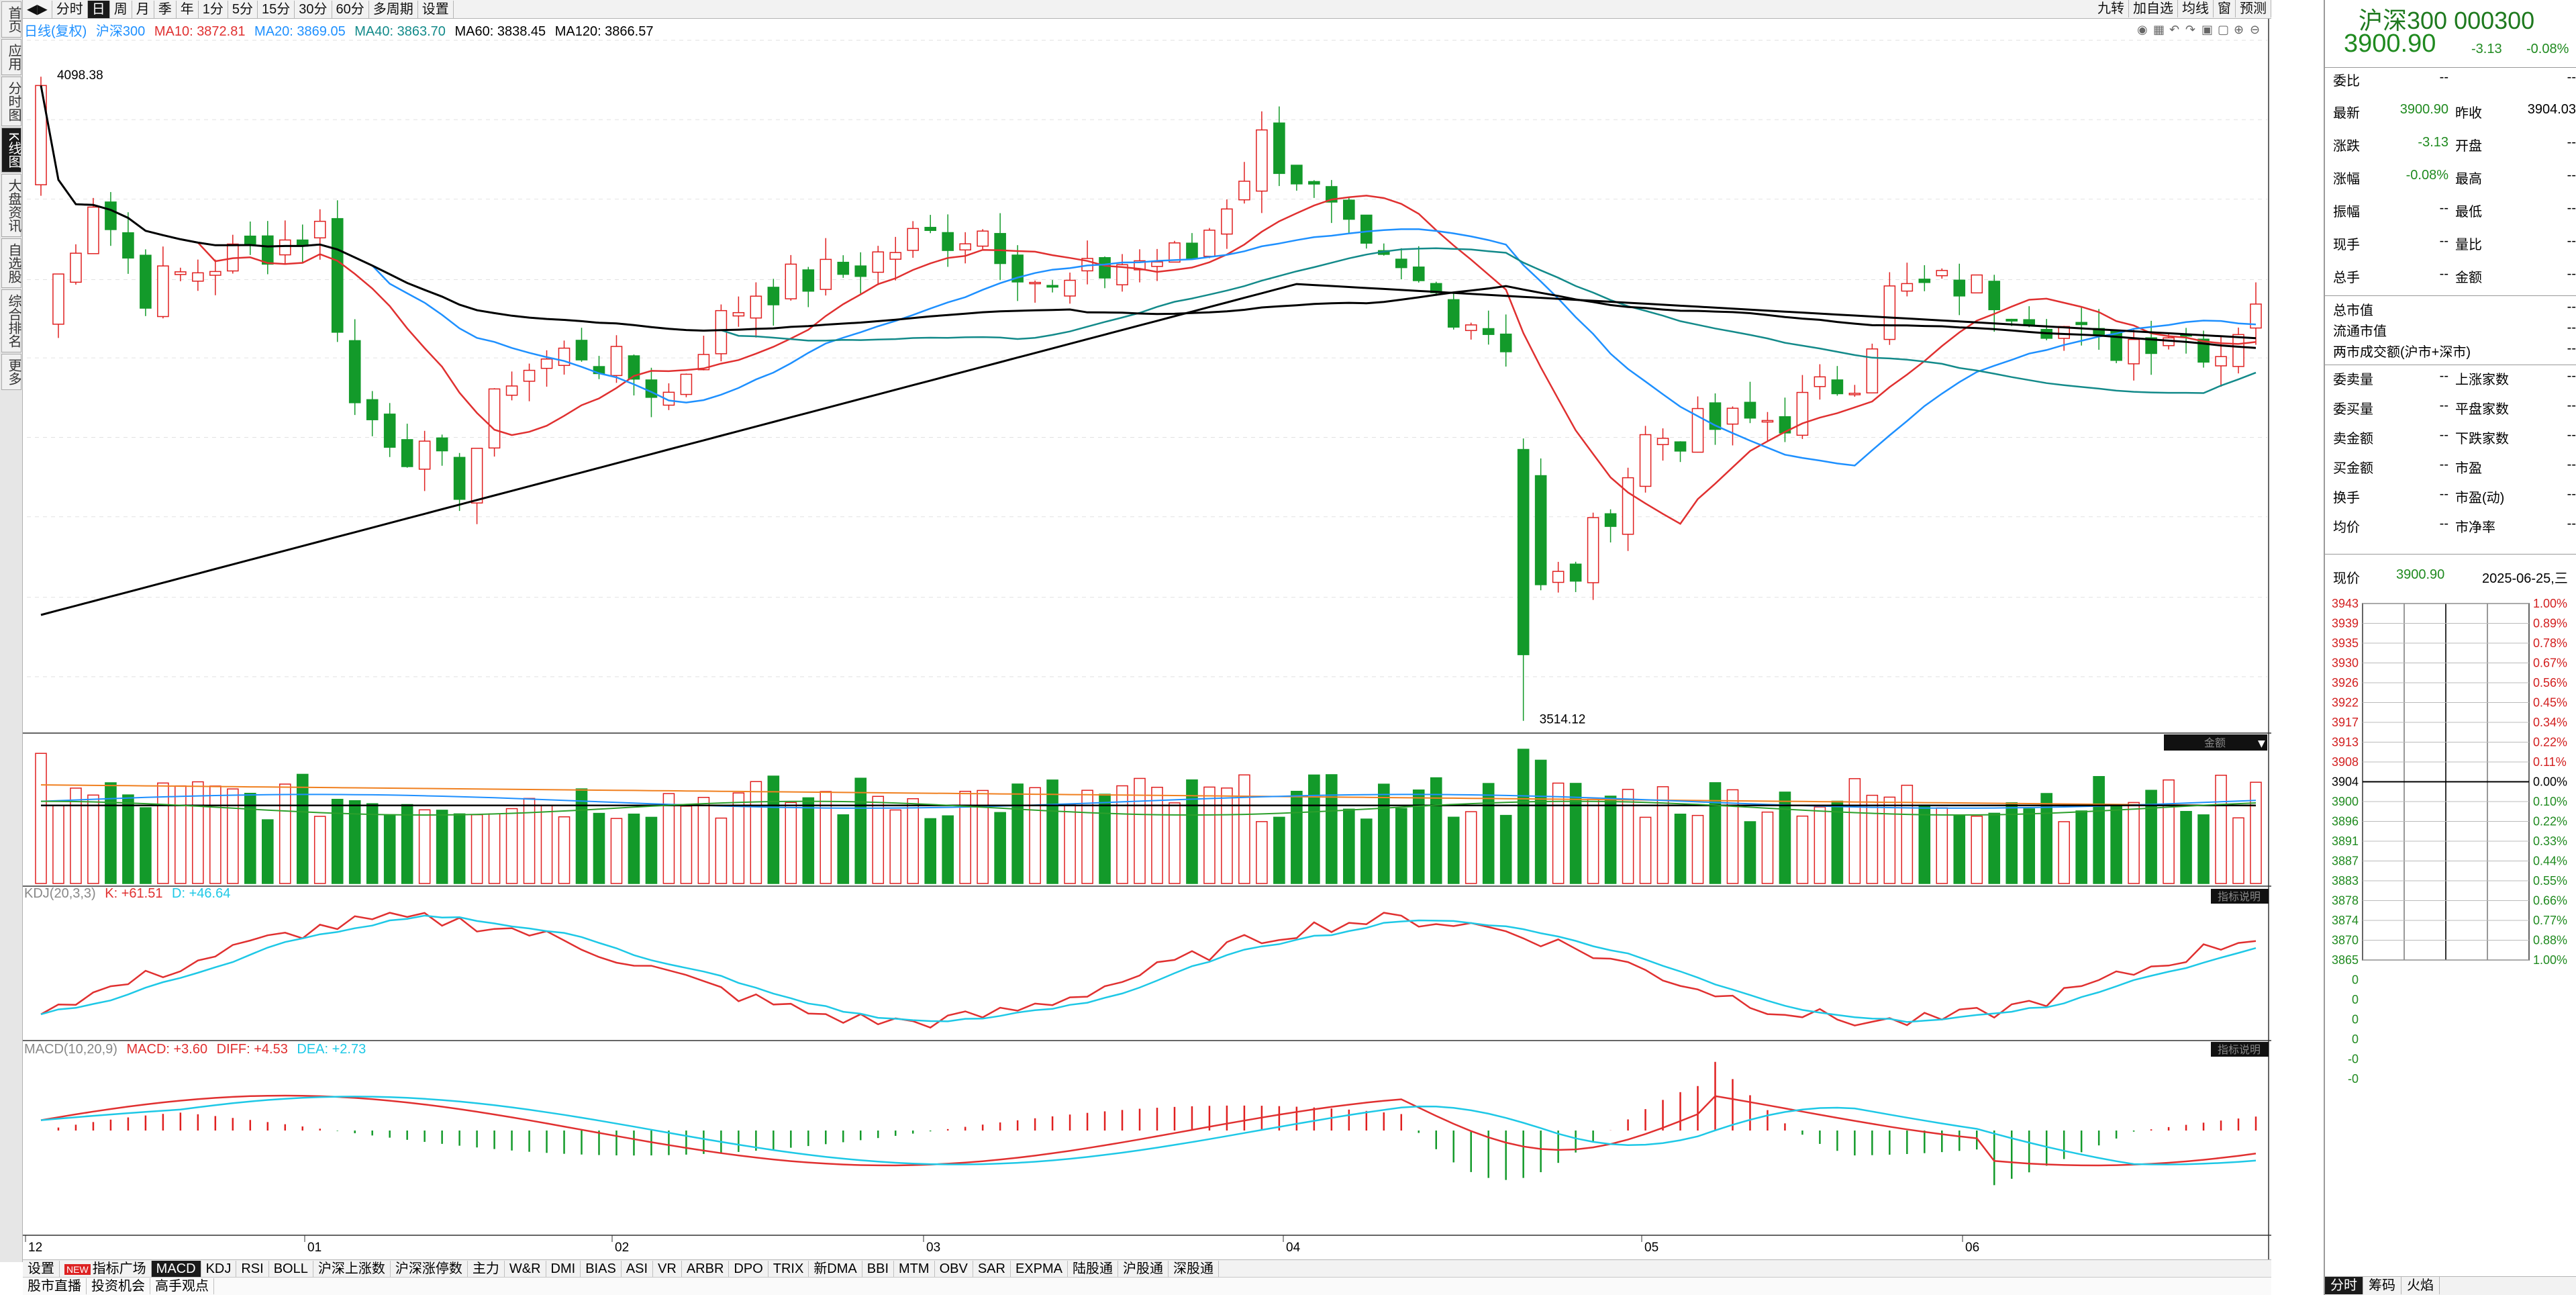 The image size is (2576, 1295). I want to click on quote-value: --, so click(2571, 435).